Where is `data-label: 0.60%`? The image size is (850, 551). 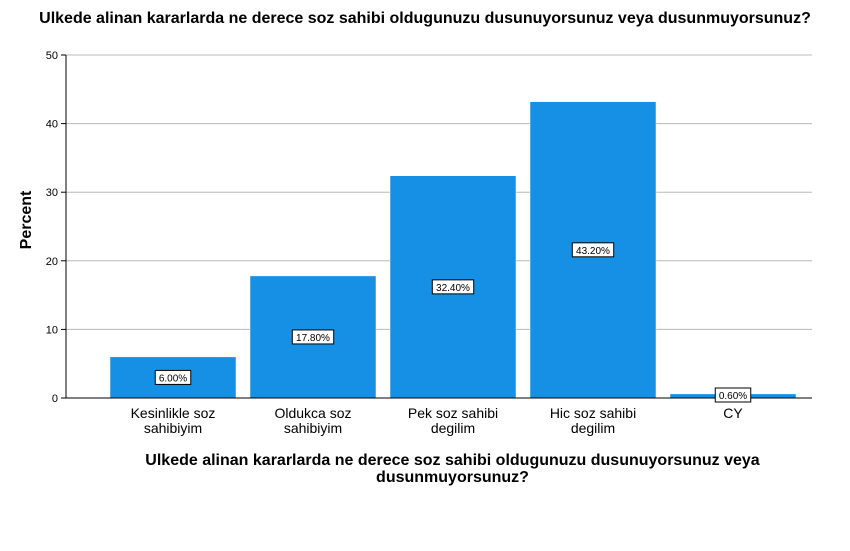
data-label: 0.60% is located at coordinates (733, 396).